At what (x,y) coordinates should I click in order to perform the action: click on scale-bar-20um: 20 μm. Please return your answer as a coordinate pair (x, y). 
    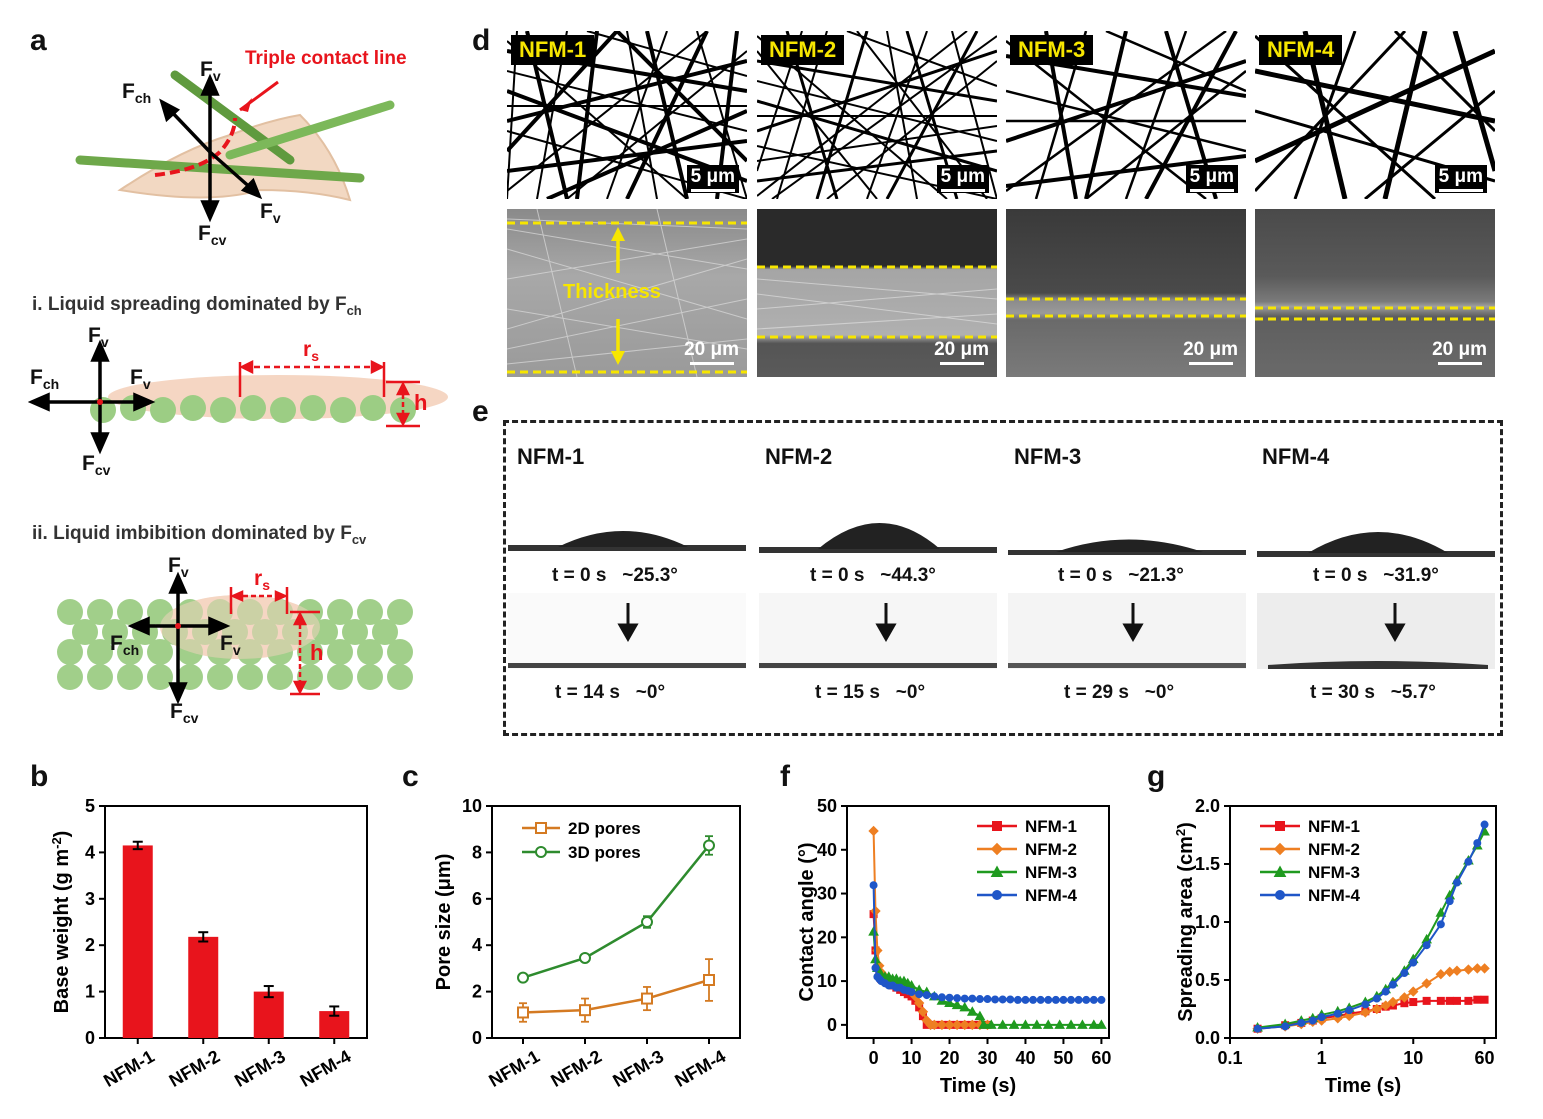
    Looking at the image, I should click on (1210, 352).